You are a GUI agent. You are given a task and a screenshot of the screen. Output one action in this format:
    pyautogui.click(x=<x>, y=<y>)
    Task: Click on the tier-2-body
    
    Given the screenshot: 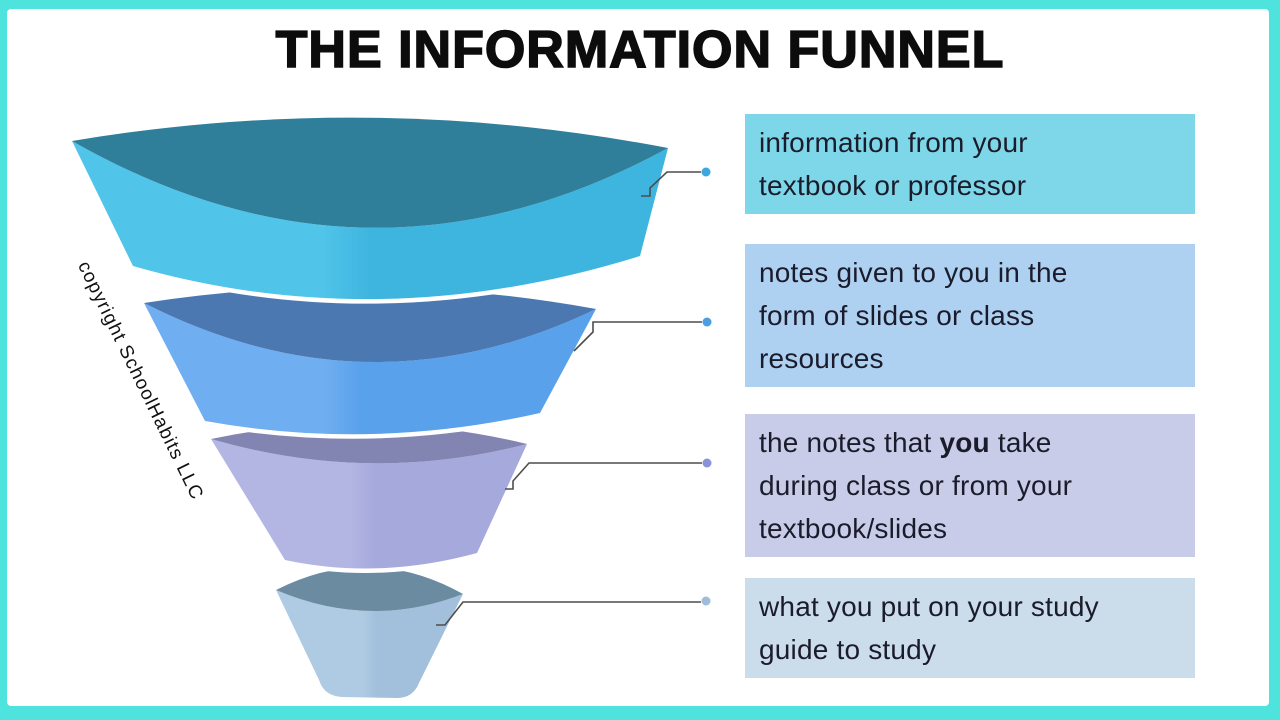 What is the action you would take?
    pyautogui.click(x=370, y=369)
    